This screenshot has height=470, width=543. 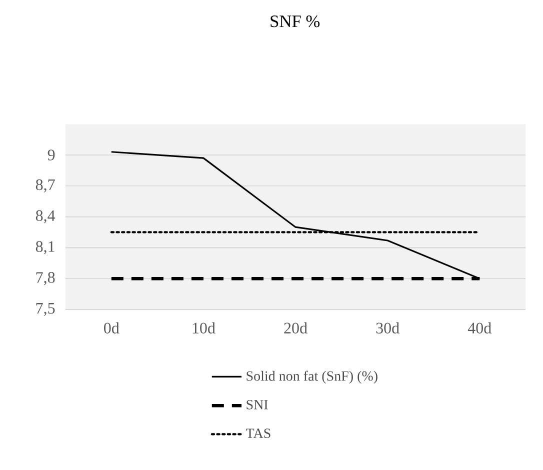 What do you see at coordinates (258, 433) in the screenshot?
I see `legend-label: TAS` at bounding box center [258, 433].